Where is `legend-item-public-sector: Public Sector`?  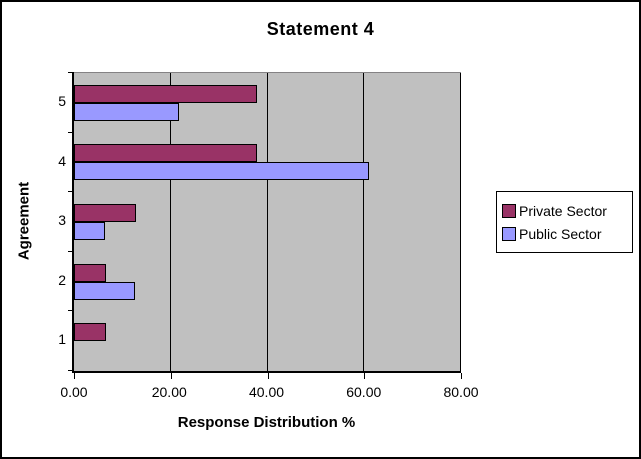
legend-item-public-sector: Public Sector is located at coordinates (564, 233).